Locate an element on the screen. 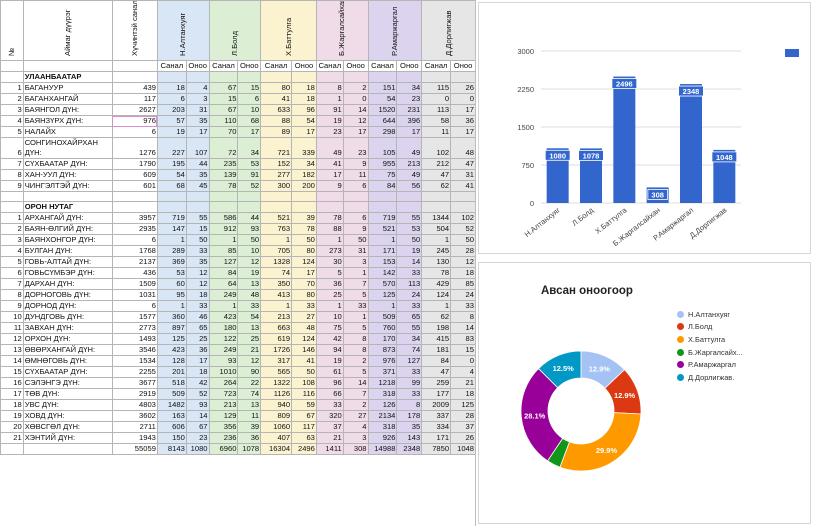  value-cell: 1726 is located at coordinates (276, 350).